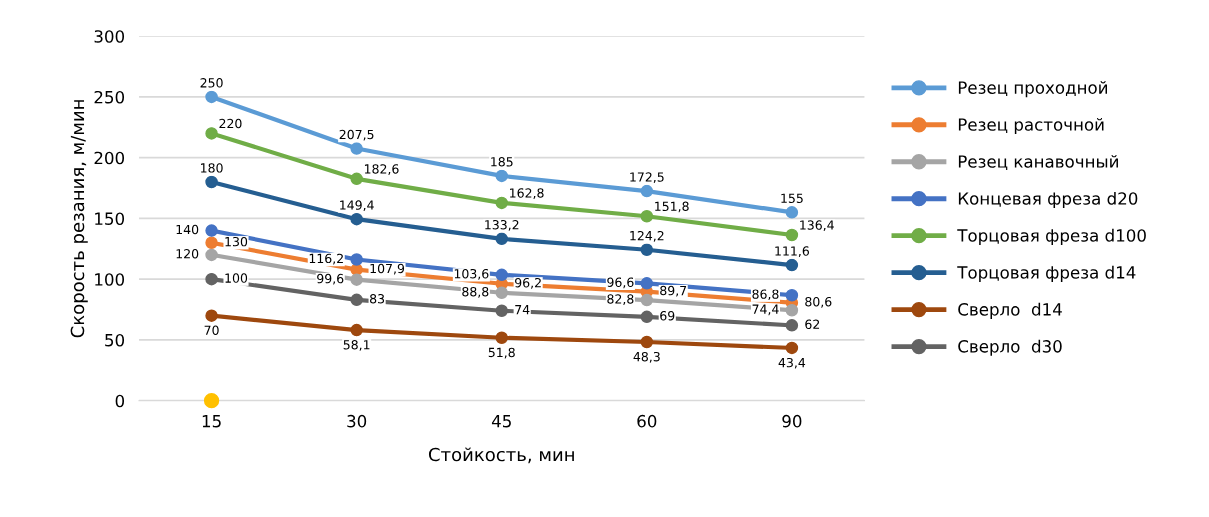  I want to click on legend-label: Торцовая фреза d100, so click(1051, 236).